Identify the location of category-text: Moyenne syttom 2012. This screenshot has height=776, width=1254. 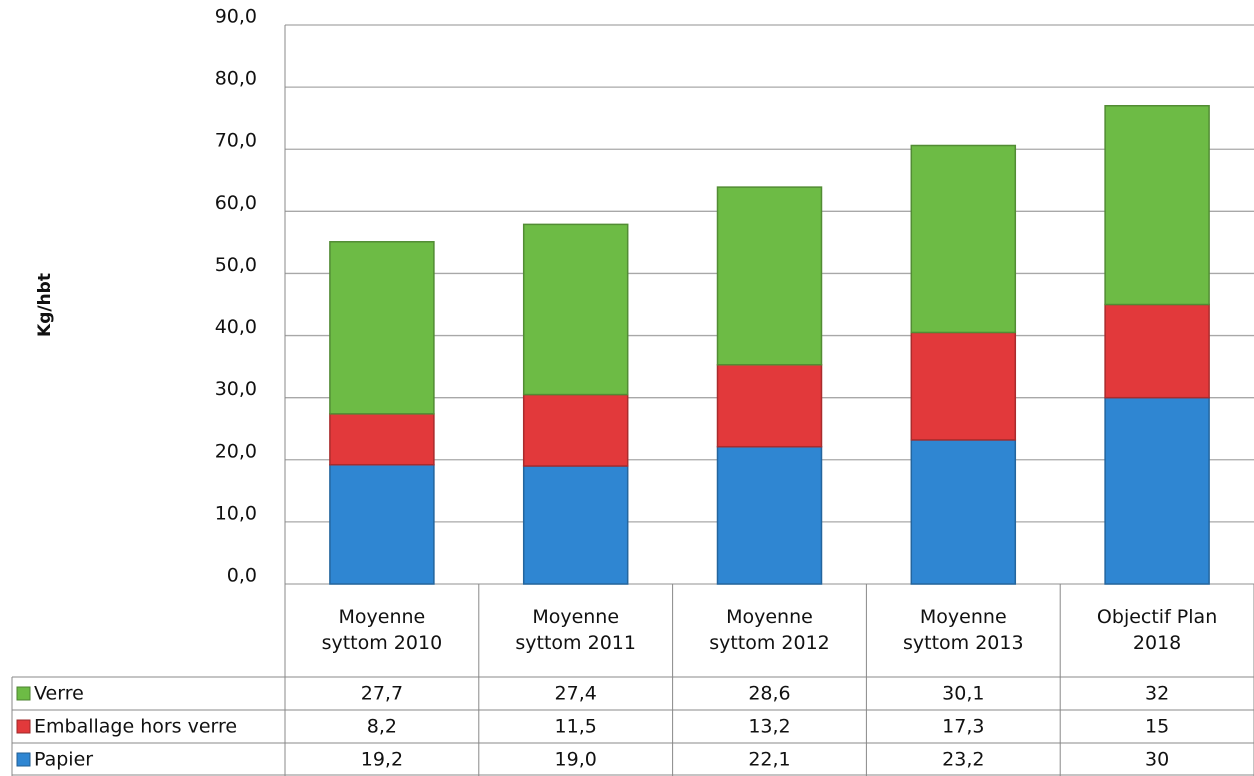
(769, 630).